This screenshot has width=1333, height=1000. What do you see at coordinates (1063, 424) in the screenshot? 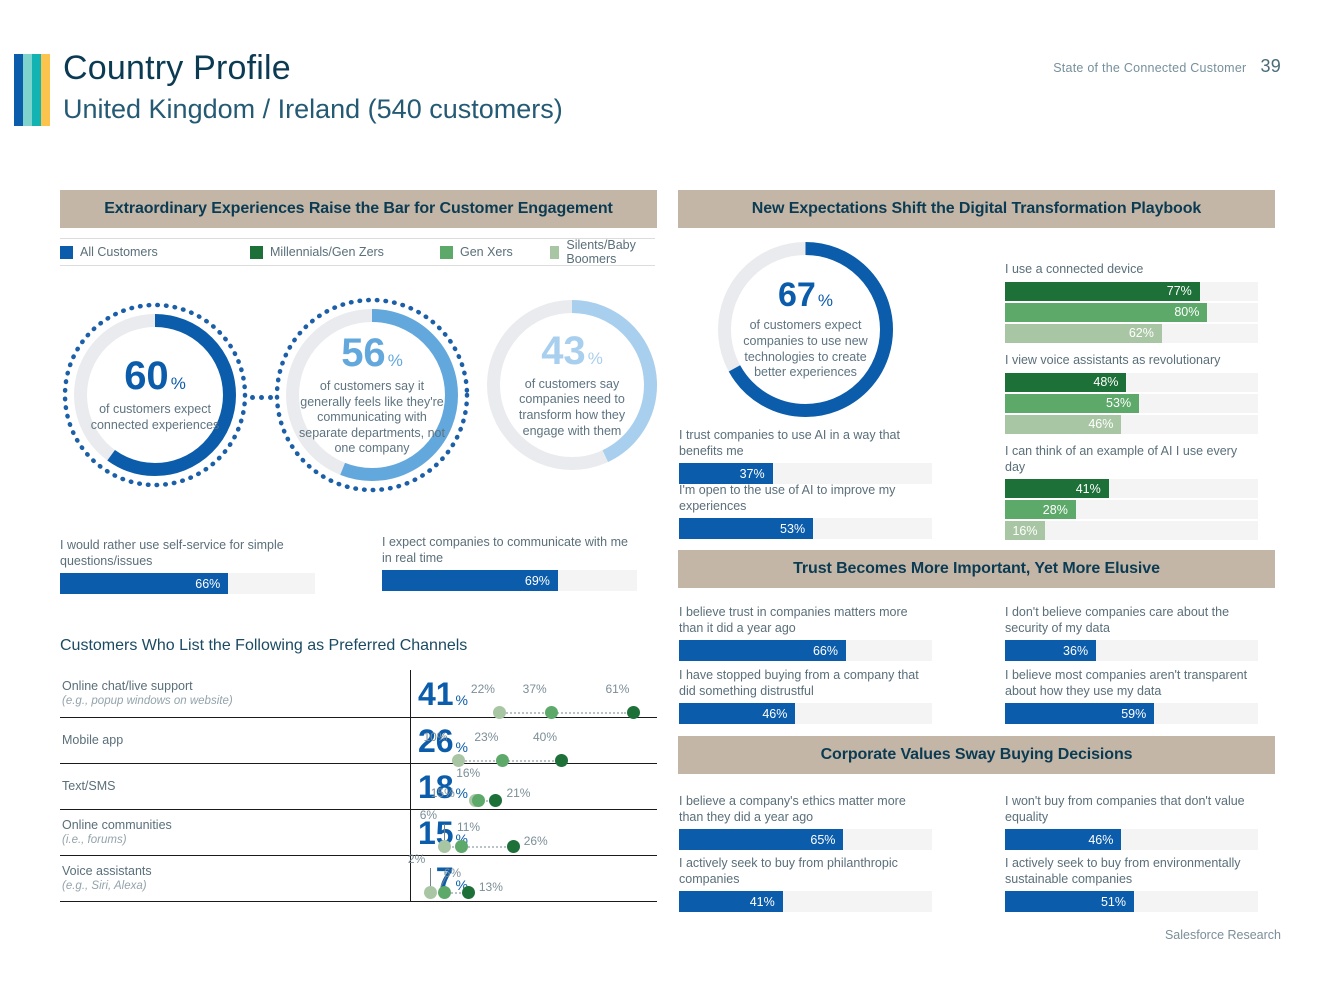
I see `green-bar-fill-g-light: 46%` at bounding box center [1063, 424].